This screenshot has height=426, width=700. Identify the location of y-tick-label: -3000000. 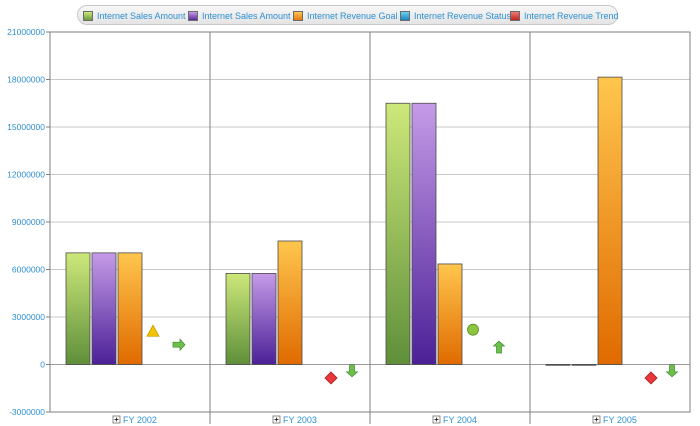
(27, 412).